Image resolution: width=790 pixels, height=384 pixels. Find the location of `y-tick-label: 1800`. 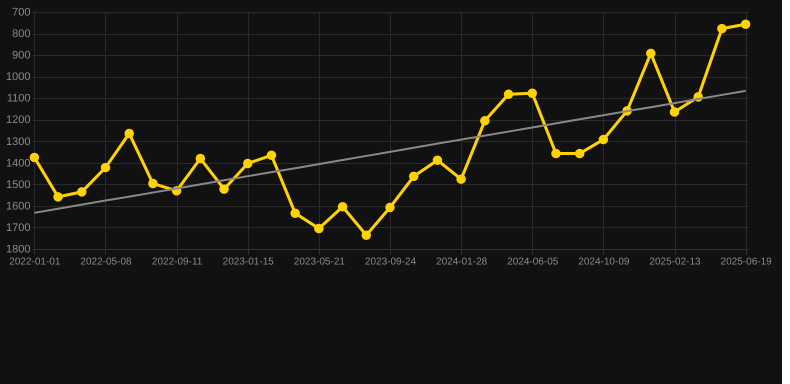

y-tick-label: 1800 is located at coordinates (18, 250).